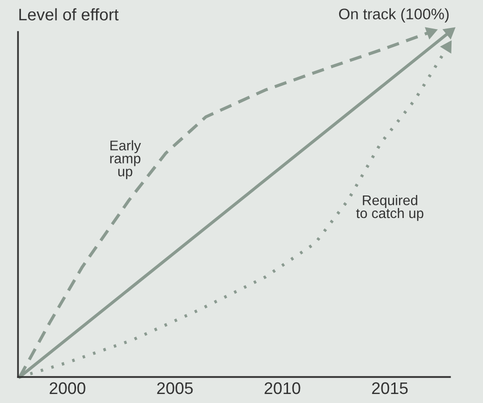  What do you see at coordinates (68, 388) in the screenshot?
I see `x-tick-label: 2000` at bounding box center [68, 388].